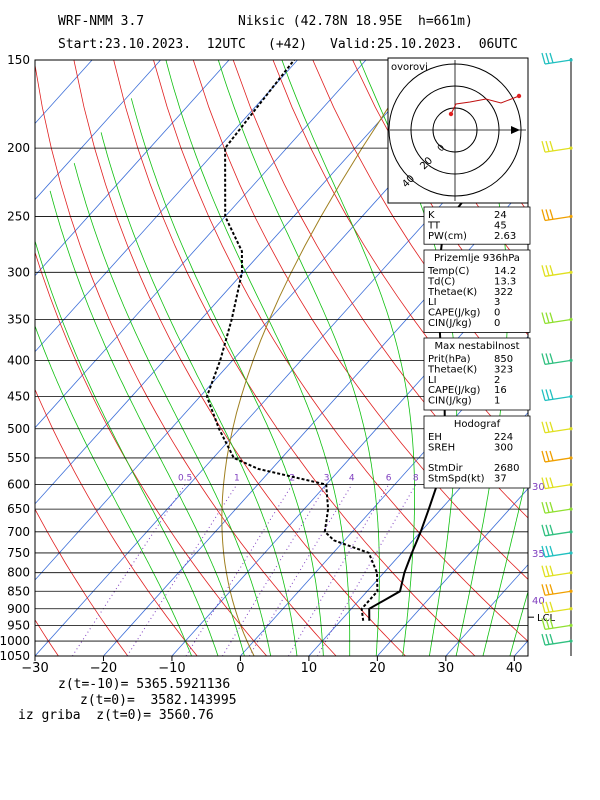 The height and width of the screenshot is (800, 600). What do you see at coordinates (477, 258) in the screenshot?
I see `surface-box-title: Prizemlje 936hPa` at bounding box center [477, 258].